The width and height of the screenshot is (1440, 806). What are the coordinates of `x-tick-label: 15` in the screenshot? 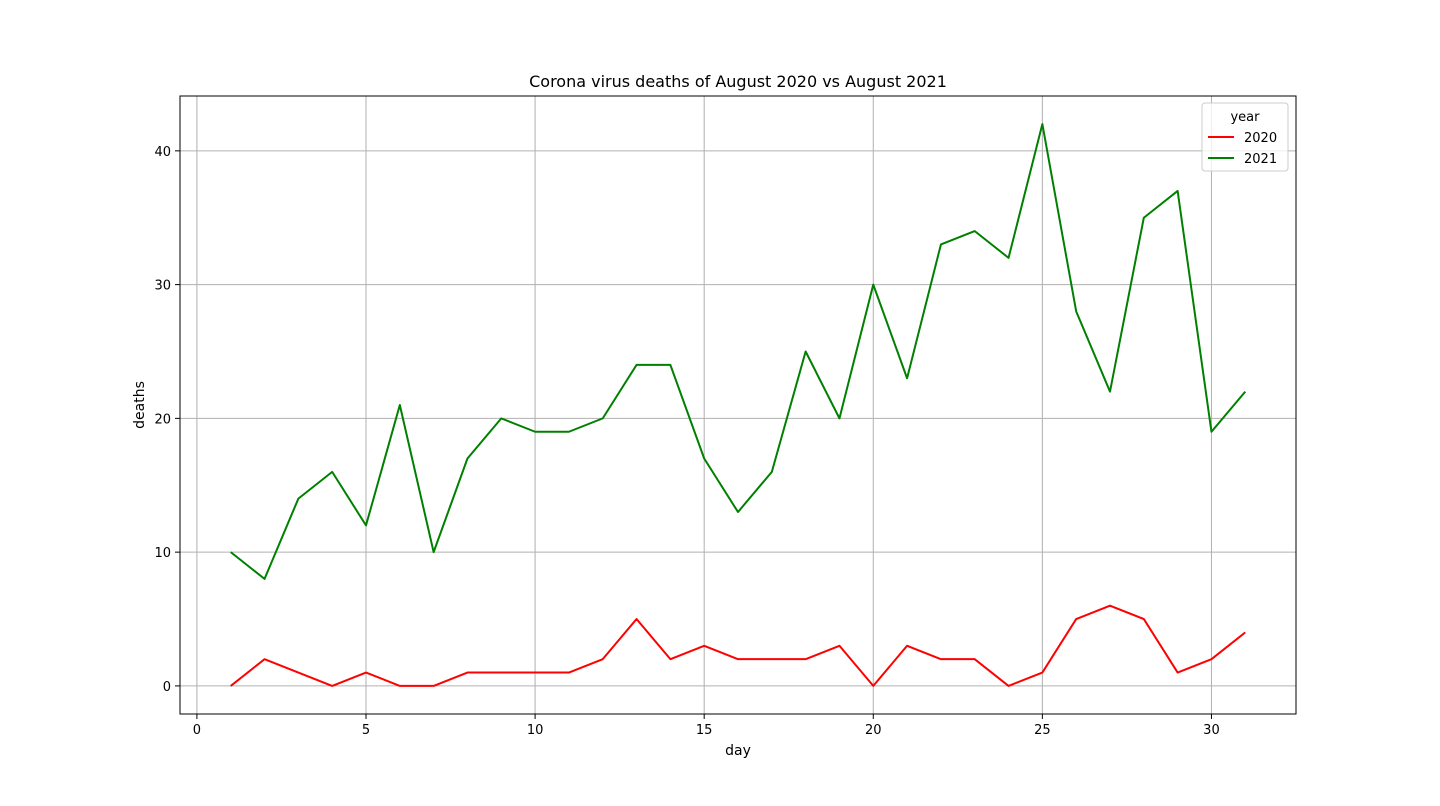 It's located at (704, 730).